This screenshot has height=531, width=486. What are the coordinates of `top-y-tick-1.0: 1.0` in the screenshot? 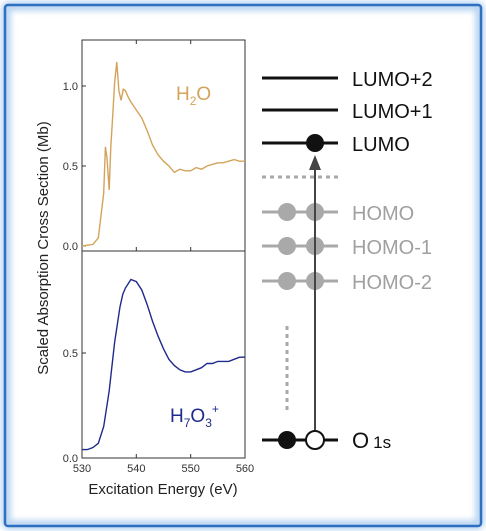 It's located at (70, 87).